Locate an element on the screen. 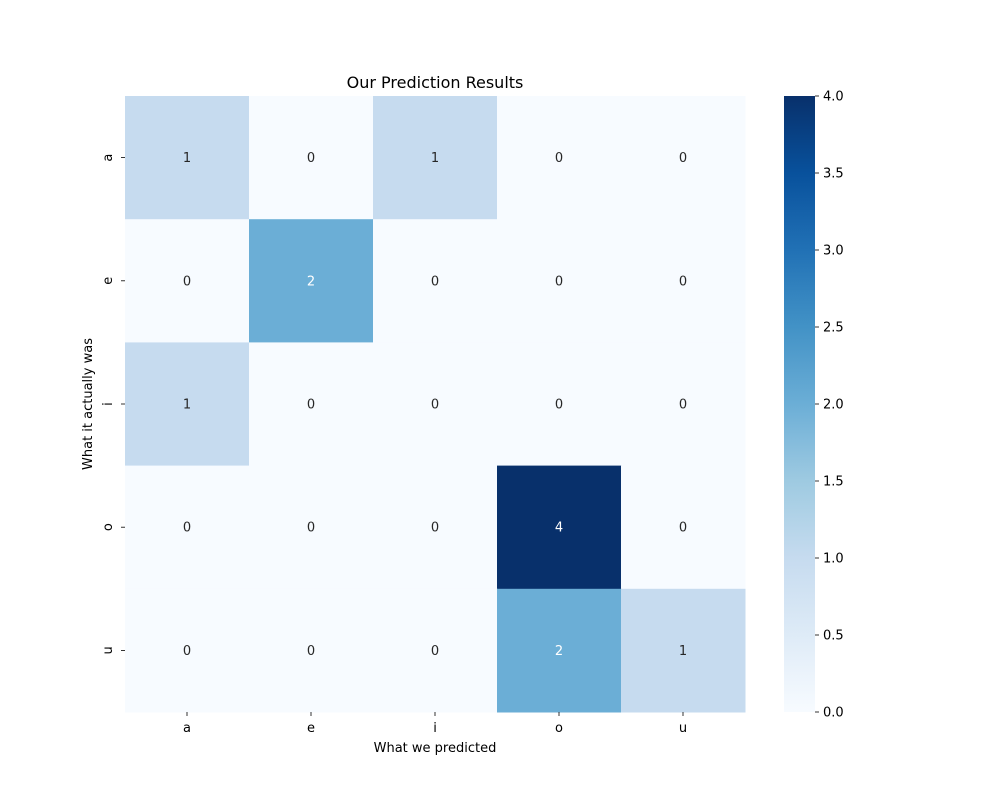 This screenshot has width=1000, height=804. y-tick-label: u is located at coordinates (108, 650).